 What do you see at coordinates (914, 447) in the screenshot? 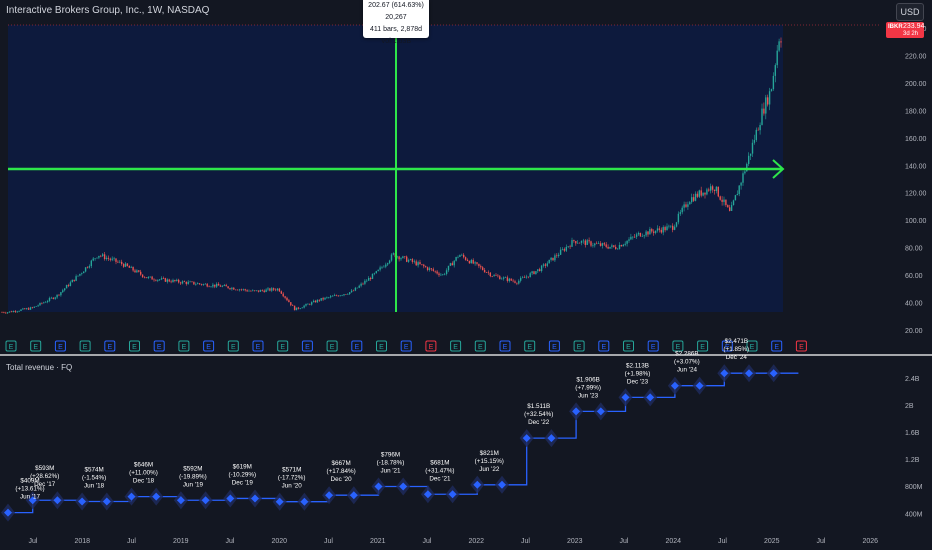
I see `revenue-axis: 2.4B 2B 1.6B 1.2B 800M 400M` at bounding box center [914, 447].